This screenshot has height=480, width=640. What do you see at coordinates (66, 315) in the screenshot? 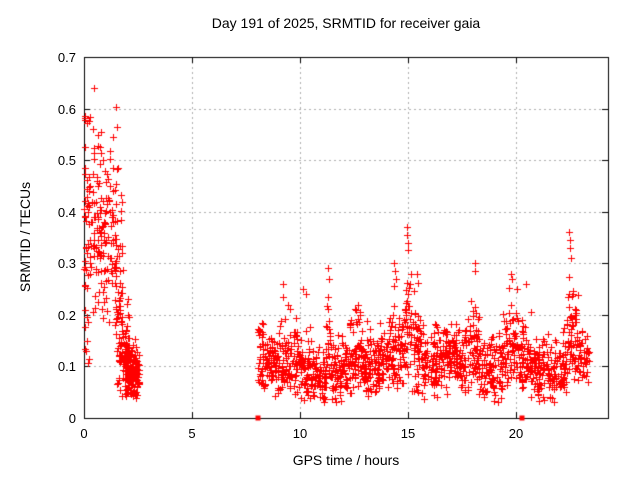
I see `y-tick-label: 0.2` at bounding box center [66, 315].